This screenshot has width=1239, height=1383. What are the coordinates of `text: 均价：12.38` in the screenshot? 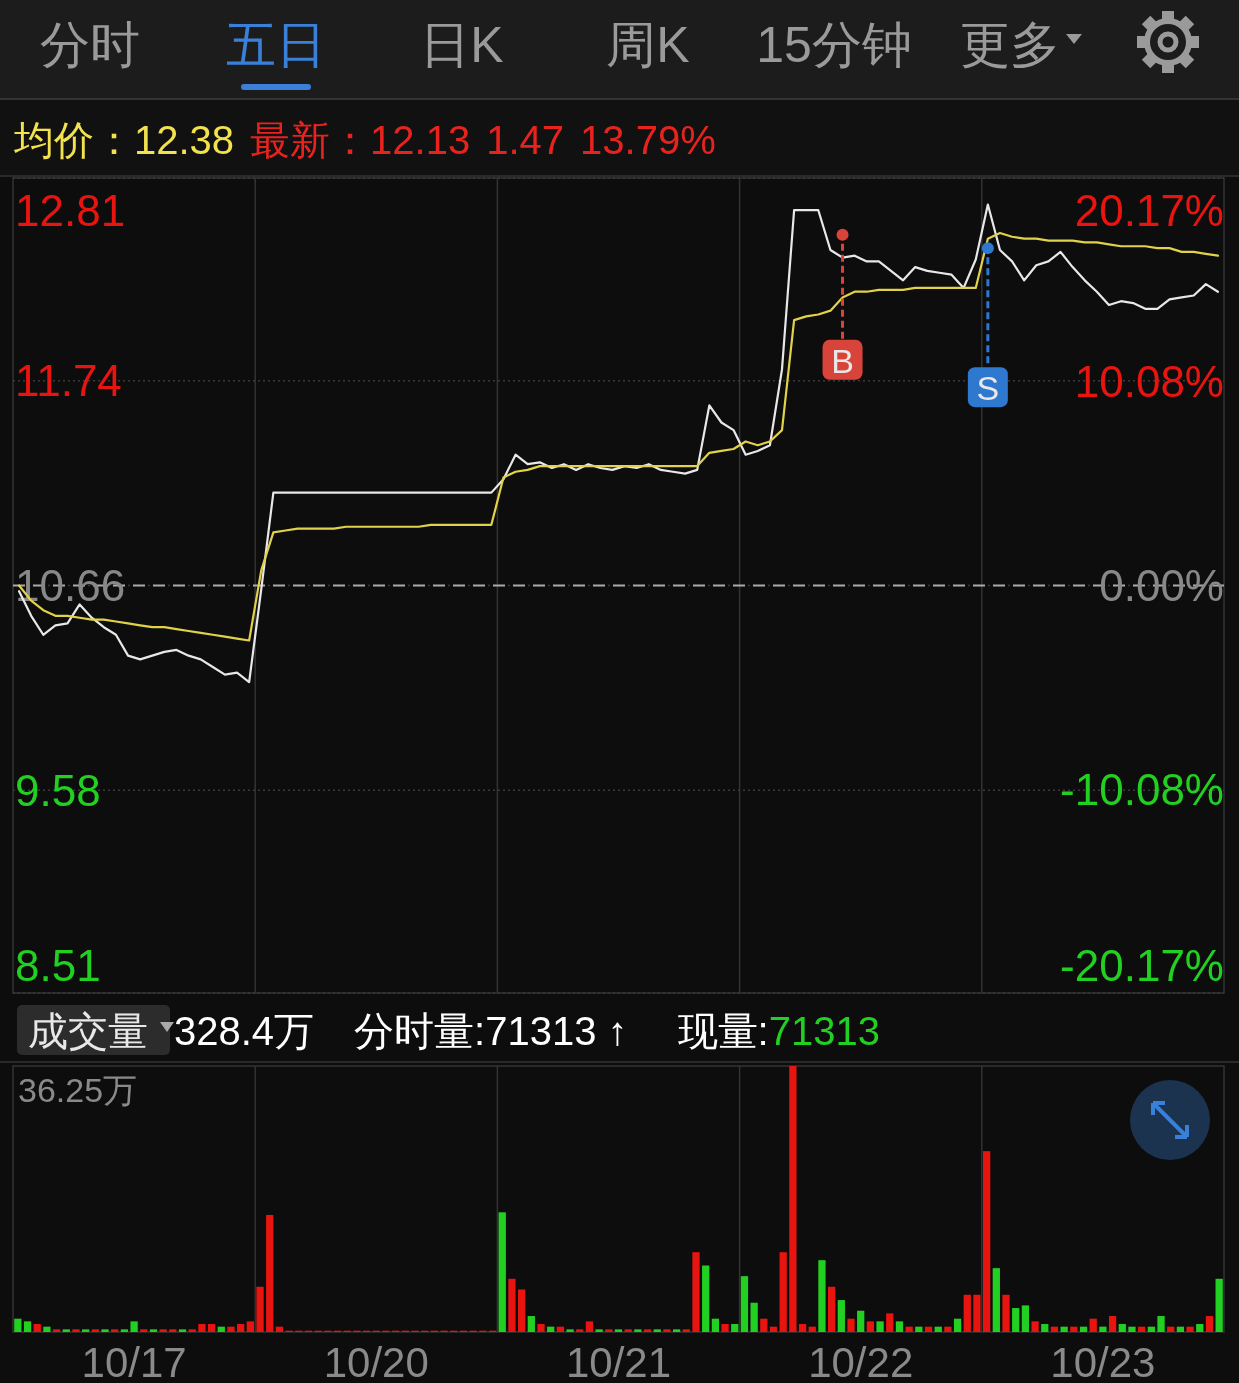 It's located at (124, 140).